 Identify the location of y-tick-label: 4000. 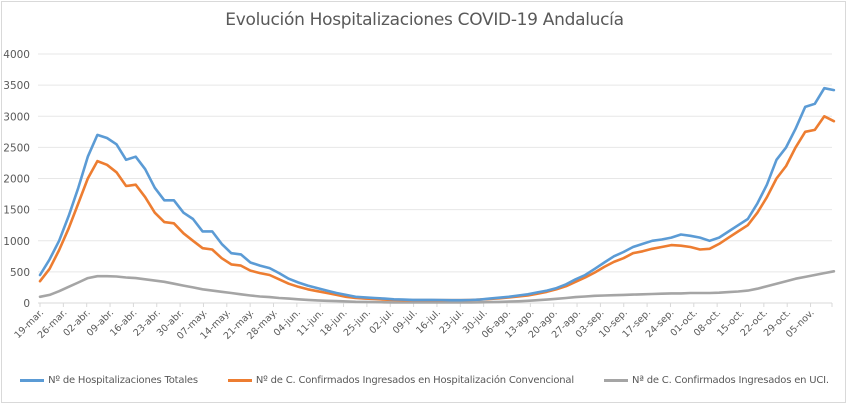
(16, 55).